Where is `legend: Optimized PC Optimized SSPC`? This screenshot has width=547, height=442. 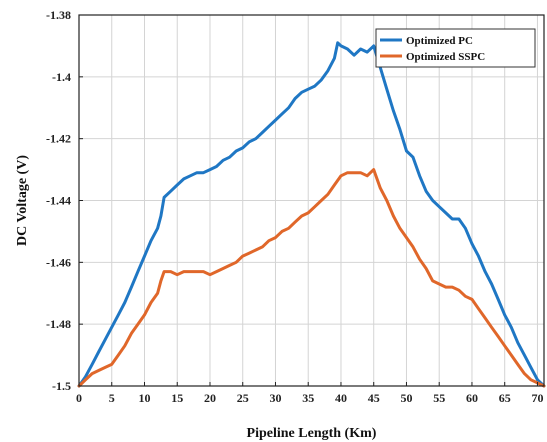
legend: Optimized PC Optimized SSPC is located at coordinates (455, 48).